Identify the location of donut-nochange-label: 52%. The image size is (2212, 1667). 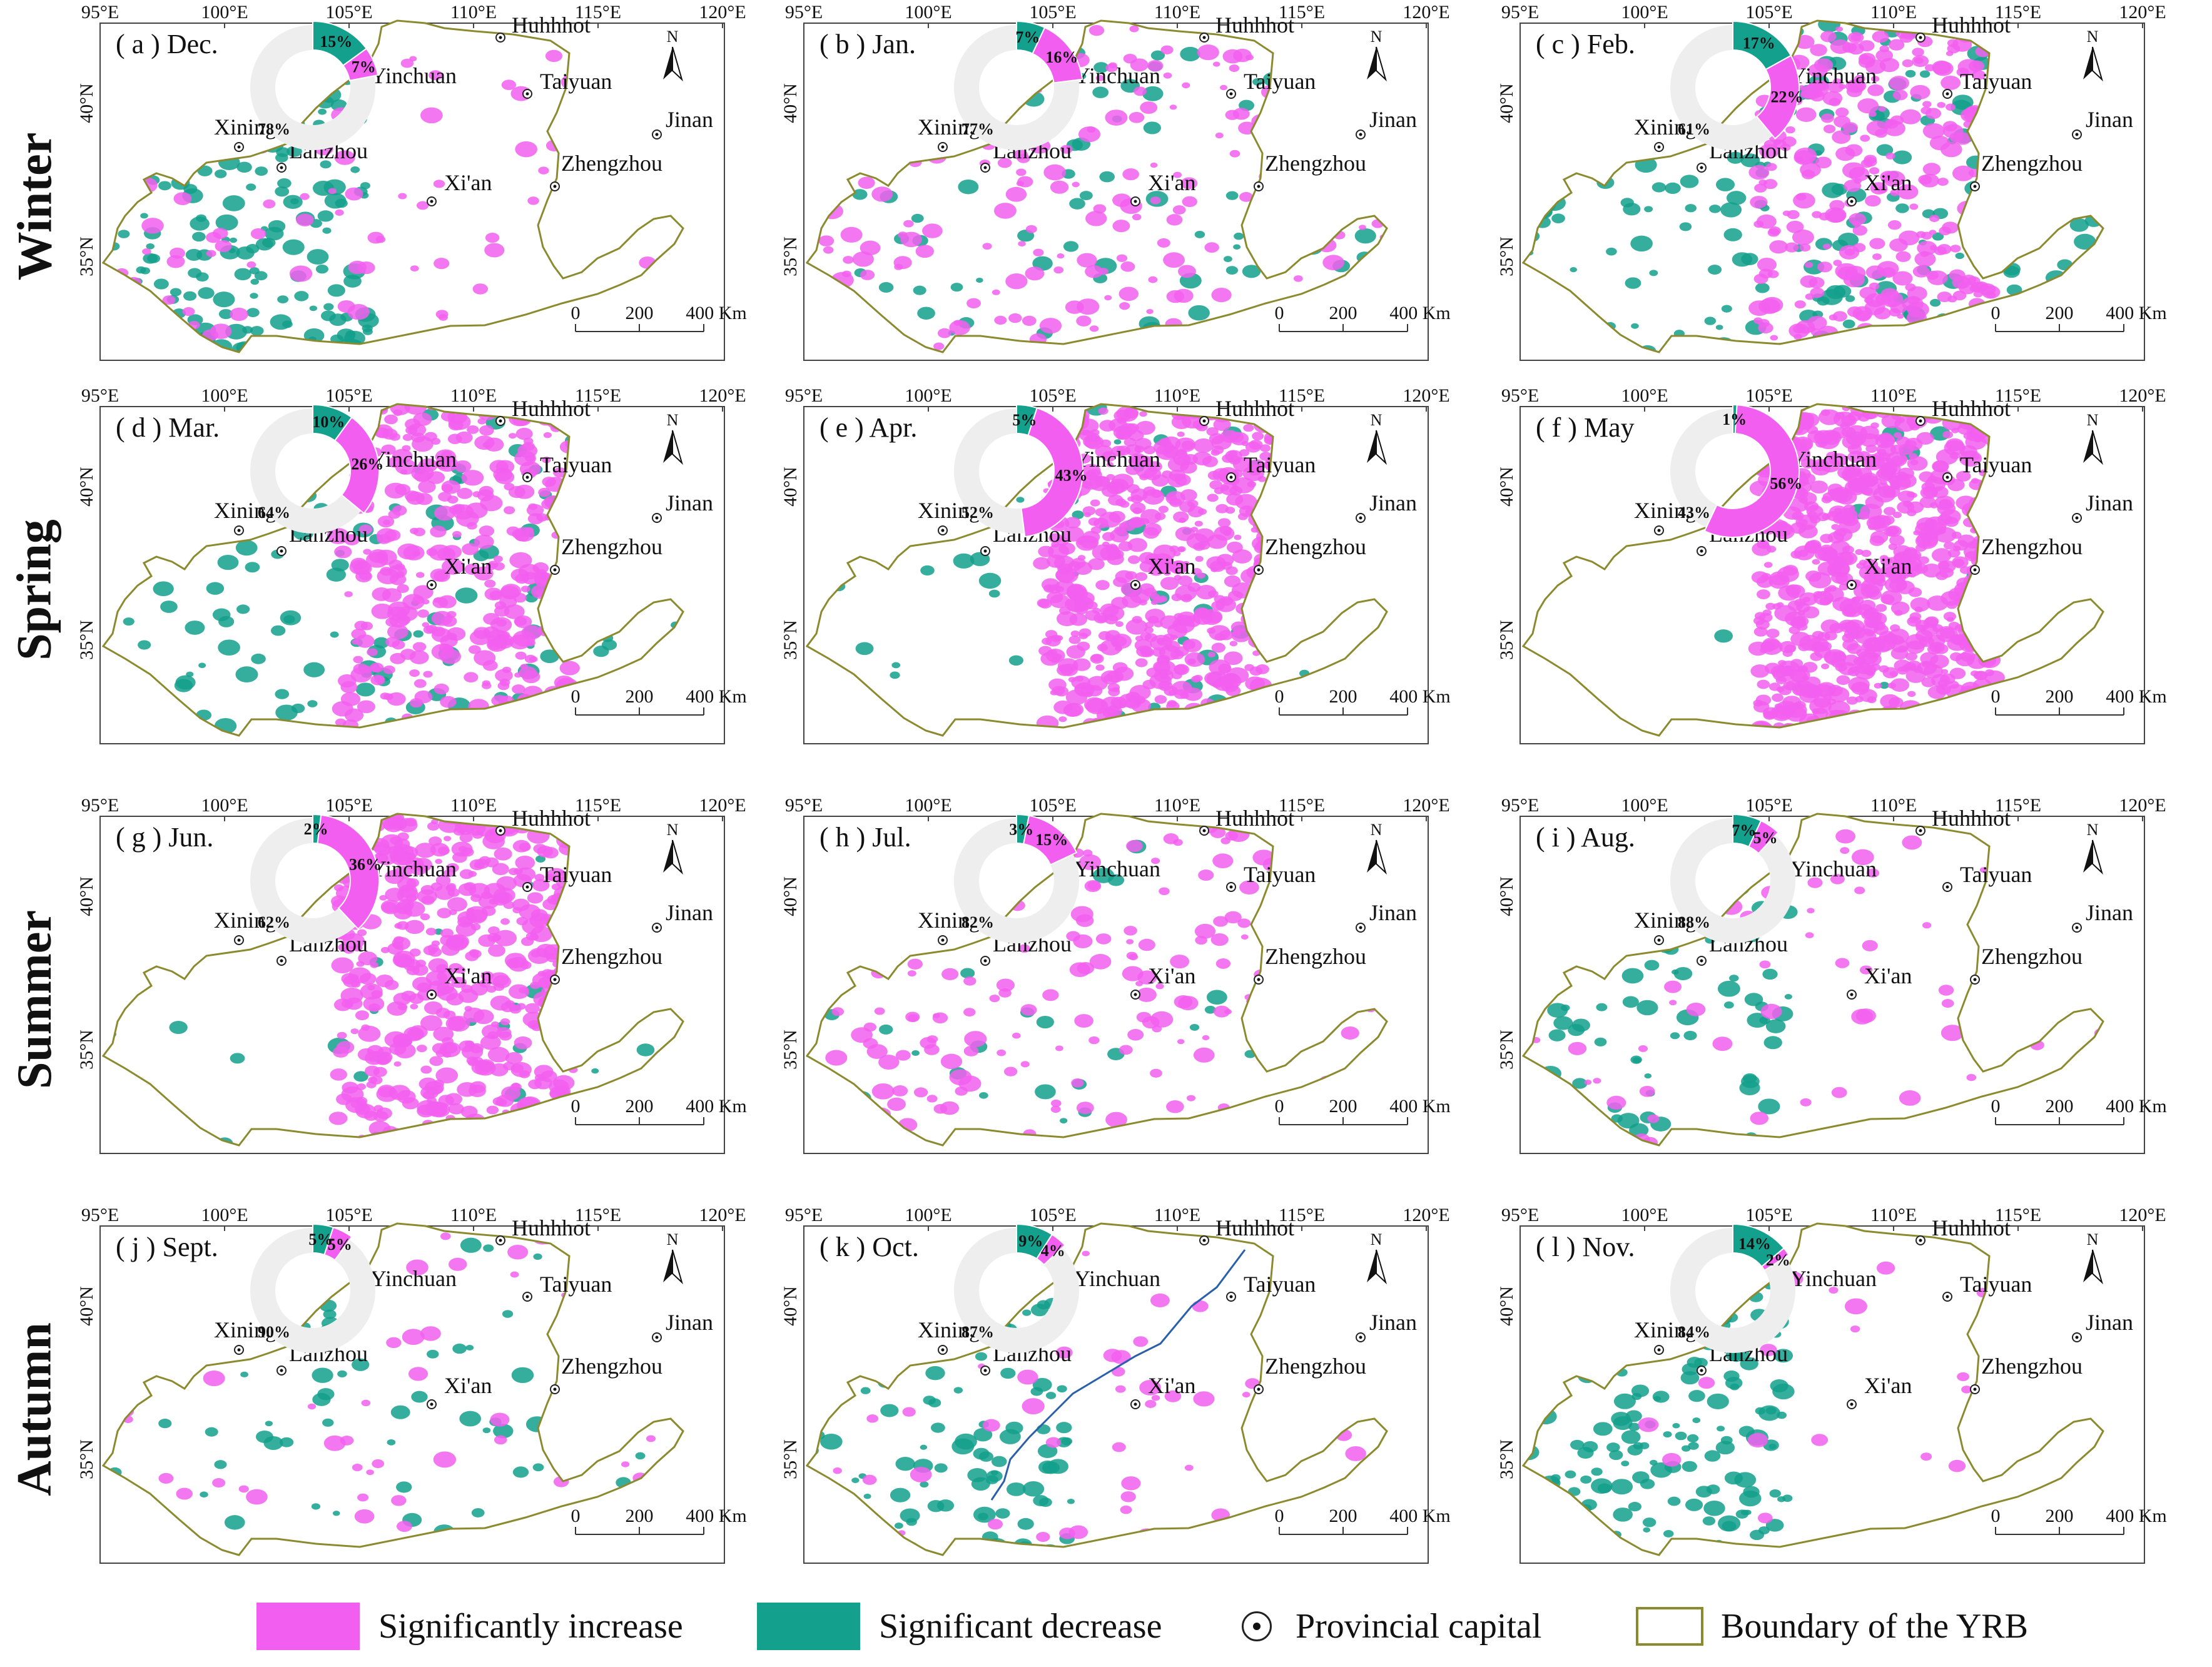
(977, 513).